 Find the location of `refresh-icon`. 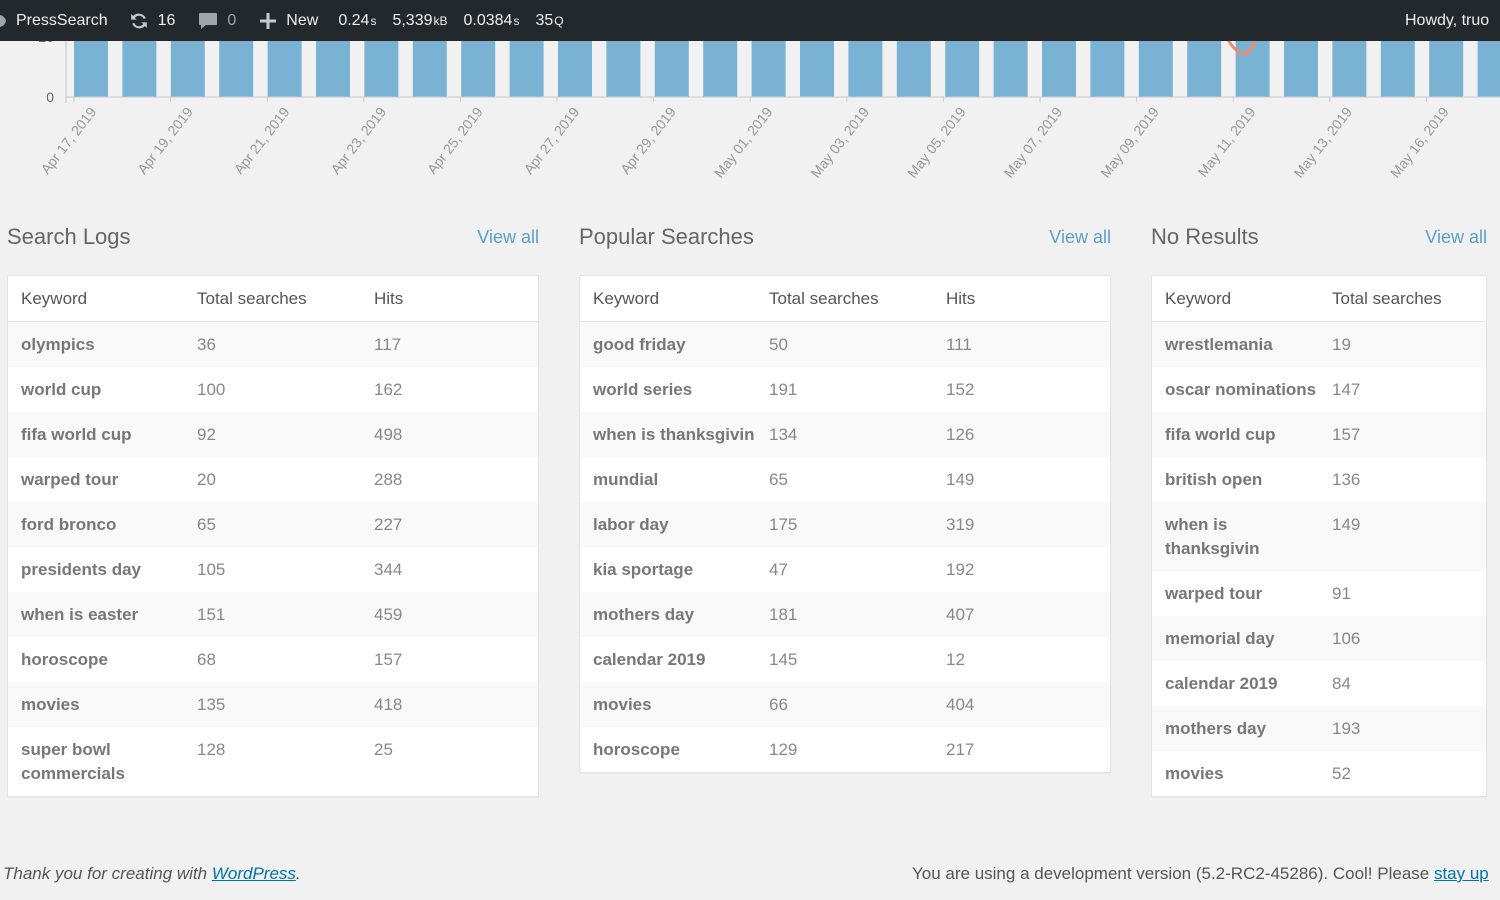

refresh-icon is located at coordinates (138, 20).